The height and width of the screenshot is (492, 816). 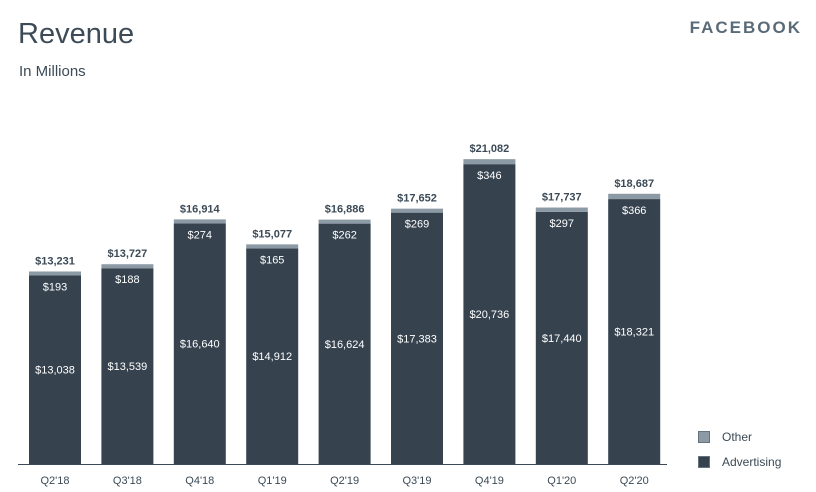 I want to click on chart-title: Revenue, so click(x=76, y=34).